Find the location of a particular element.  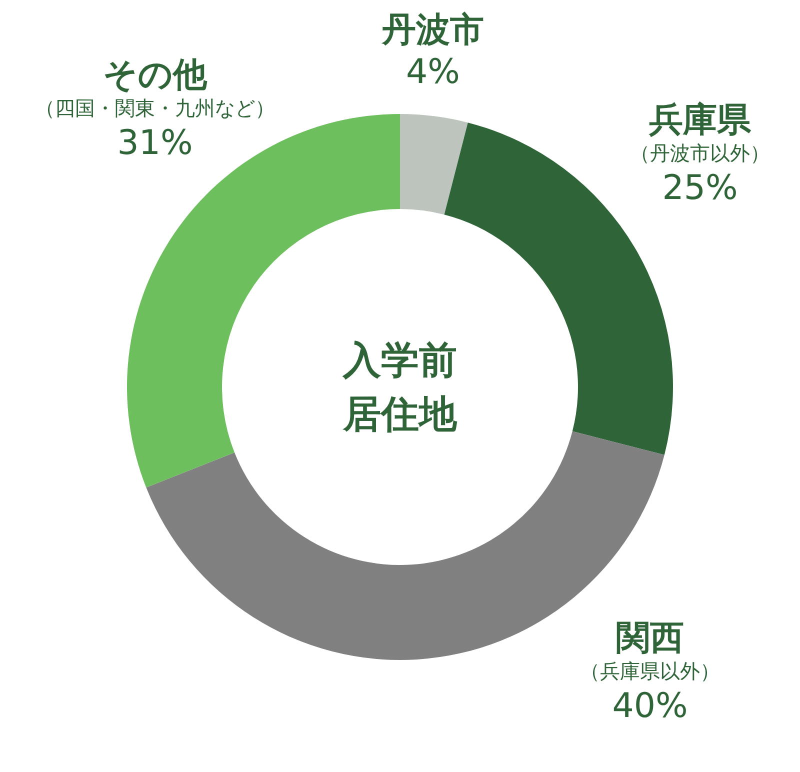

text: 入学前居住地 is located at coordinates (400, 387).